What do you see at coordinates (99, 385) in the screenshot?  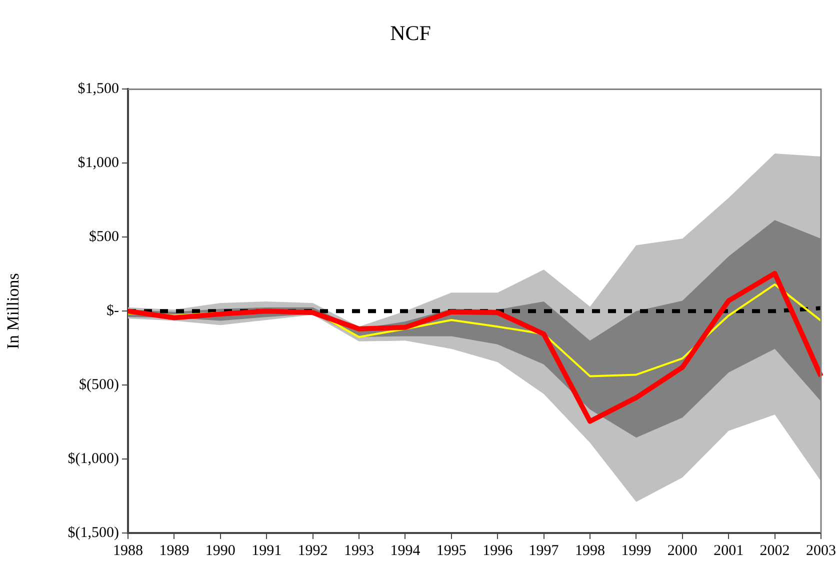 I see `y-tick-label: $(500)` at bounding box center [99, 385].